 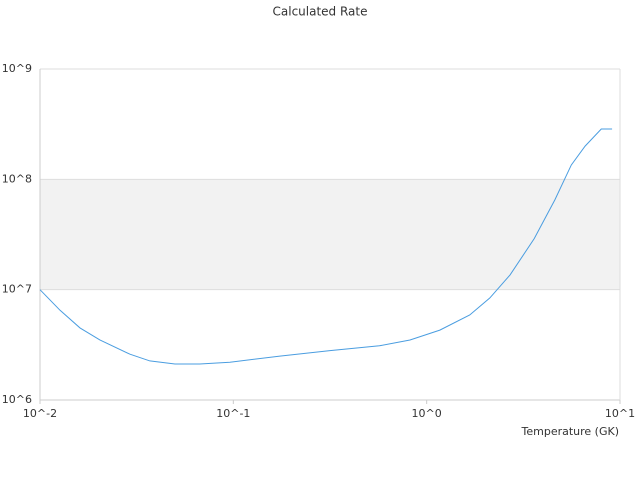 What do you see at coordinates (17, 289) in the screenshot?
I see `y-tick-label: 10^7` at bounding box center [17, 289].